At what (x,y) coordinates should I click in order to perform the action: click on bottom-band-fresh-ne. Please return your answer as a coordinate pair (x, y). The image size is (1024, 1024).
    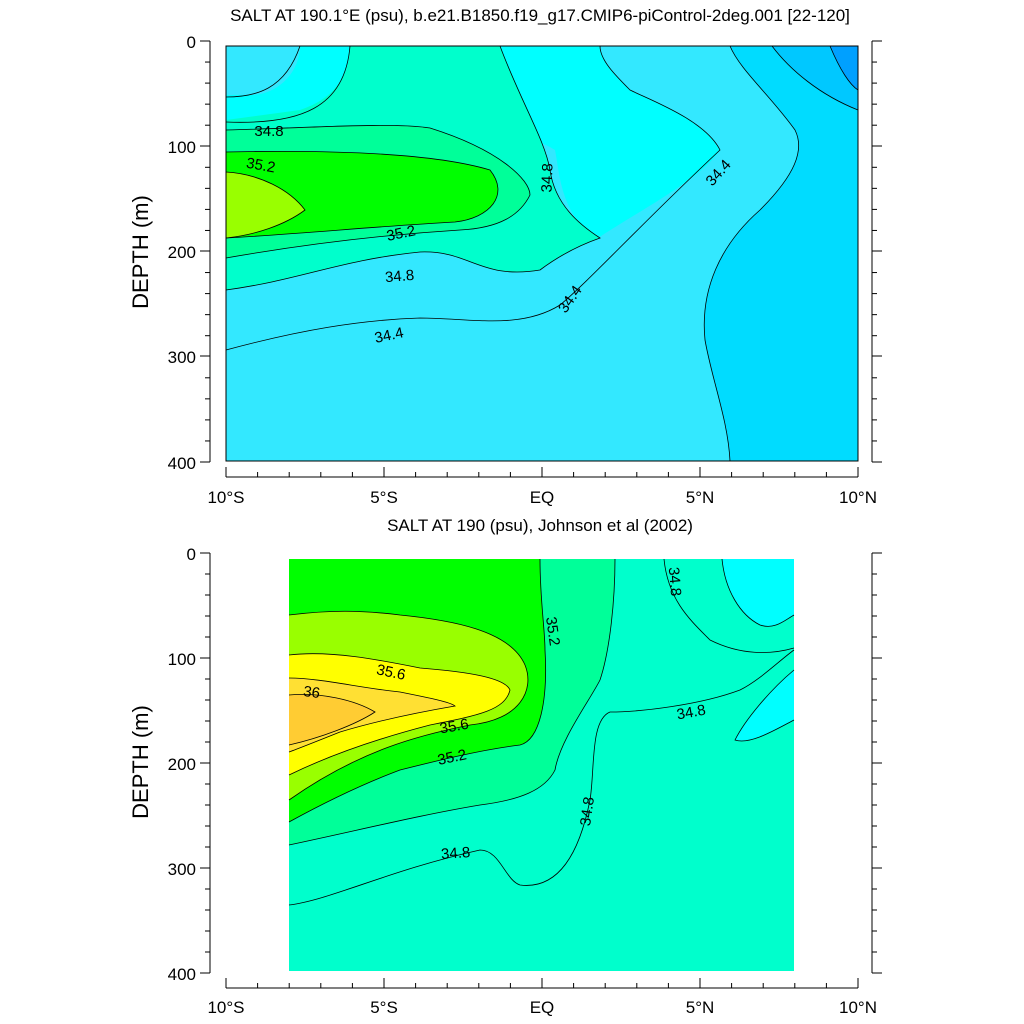
    Looking at the image, I should click on (758, 593).